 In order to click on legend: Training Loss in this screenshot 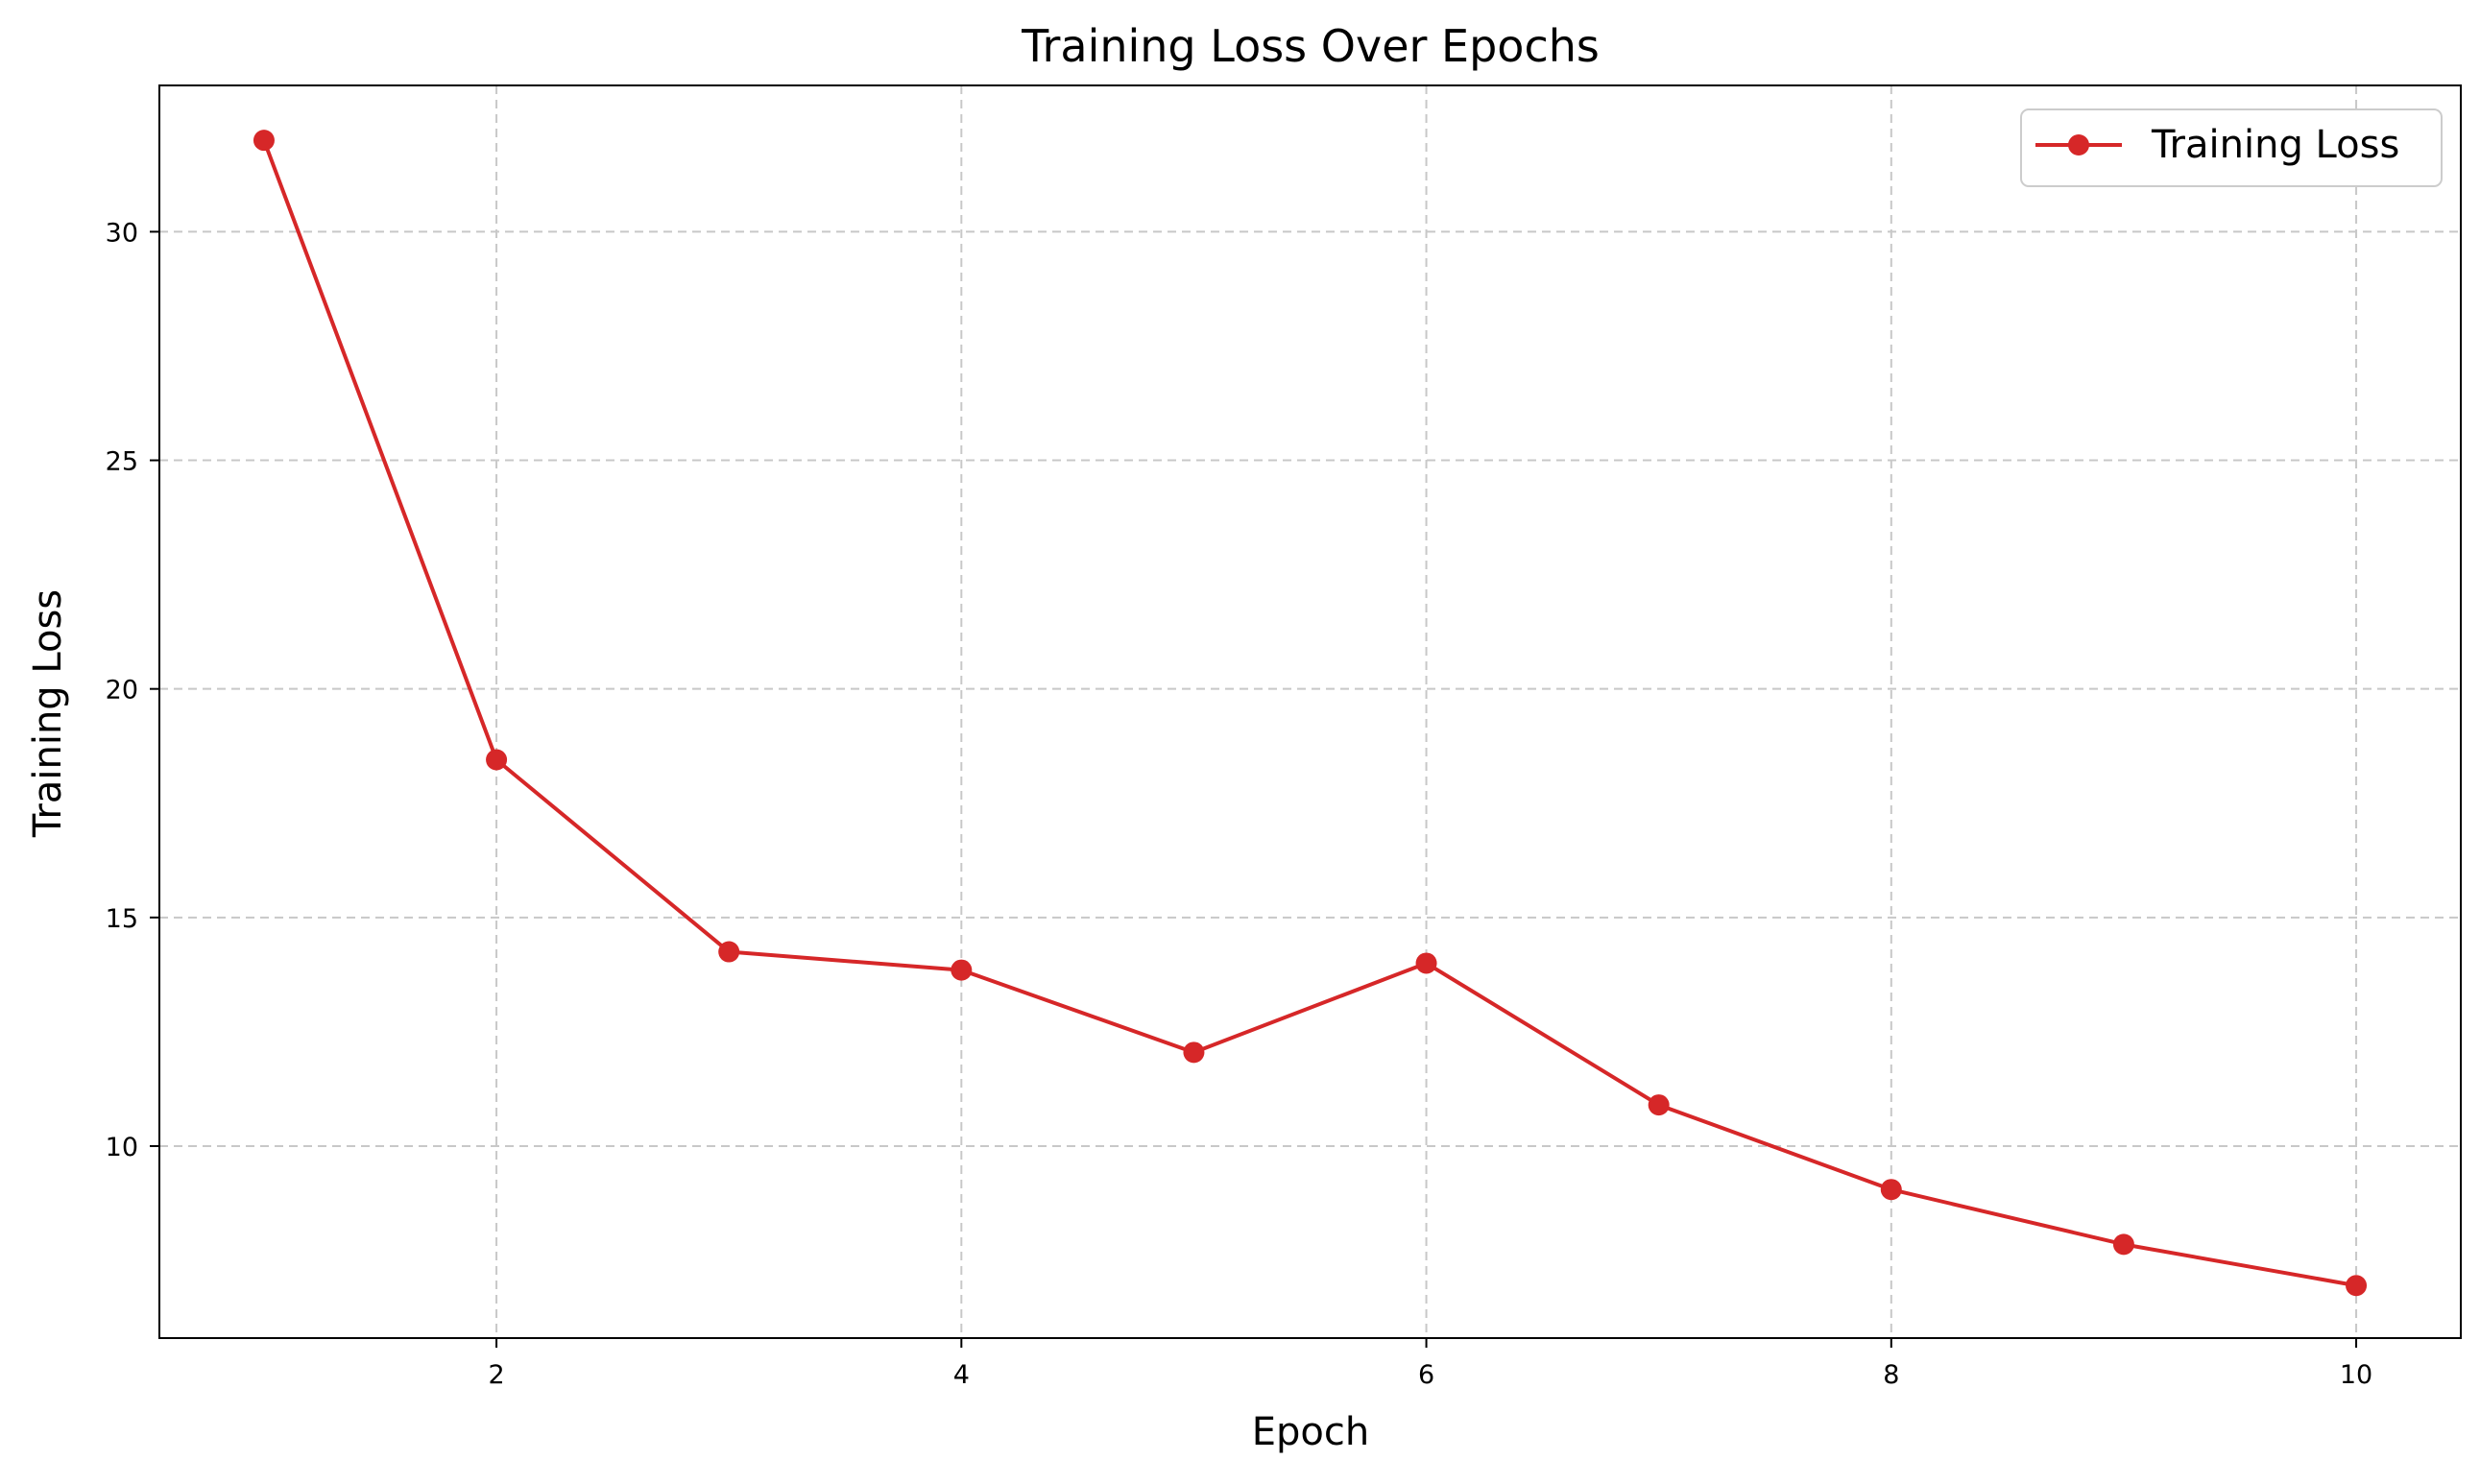, I will do `click(2231, 147)`.